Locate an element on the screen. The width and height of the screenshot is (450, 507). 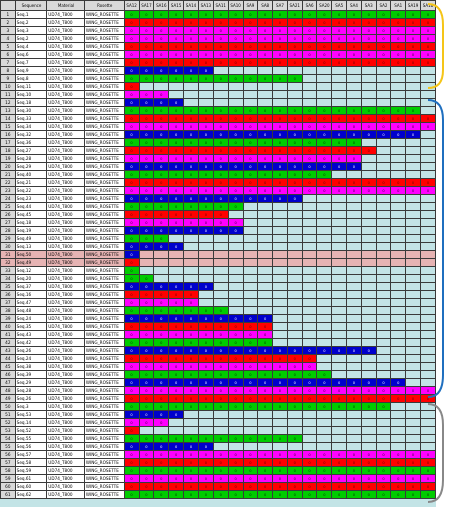
table-row: 31 Seq.50 UD74_T800 WING_ROSETTE 0 is located at coordinates (218, 254).